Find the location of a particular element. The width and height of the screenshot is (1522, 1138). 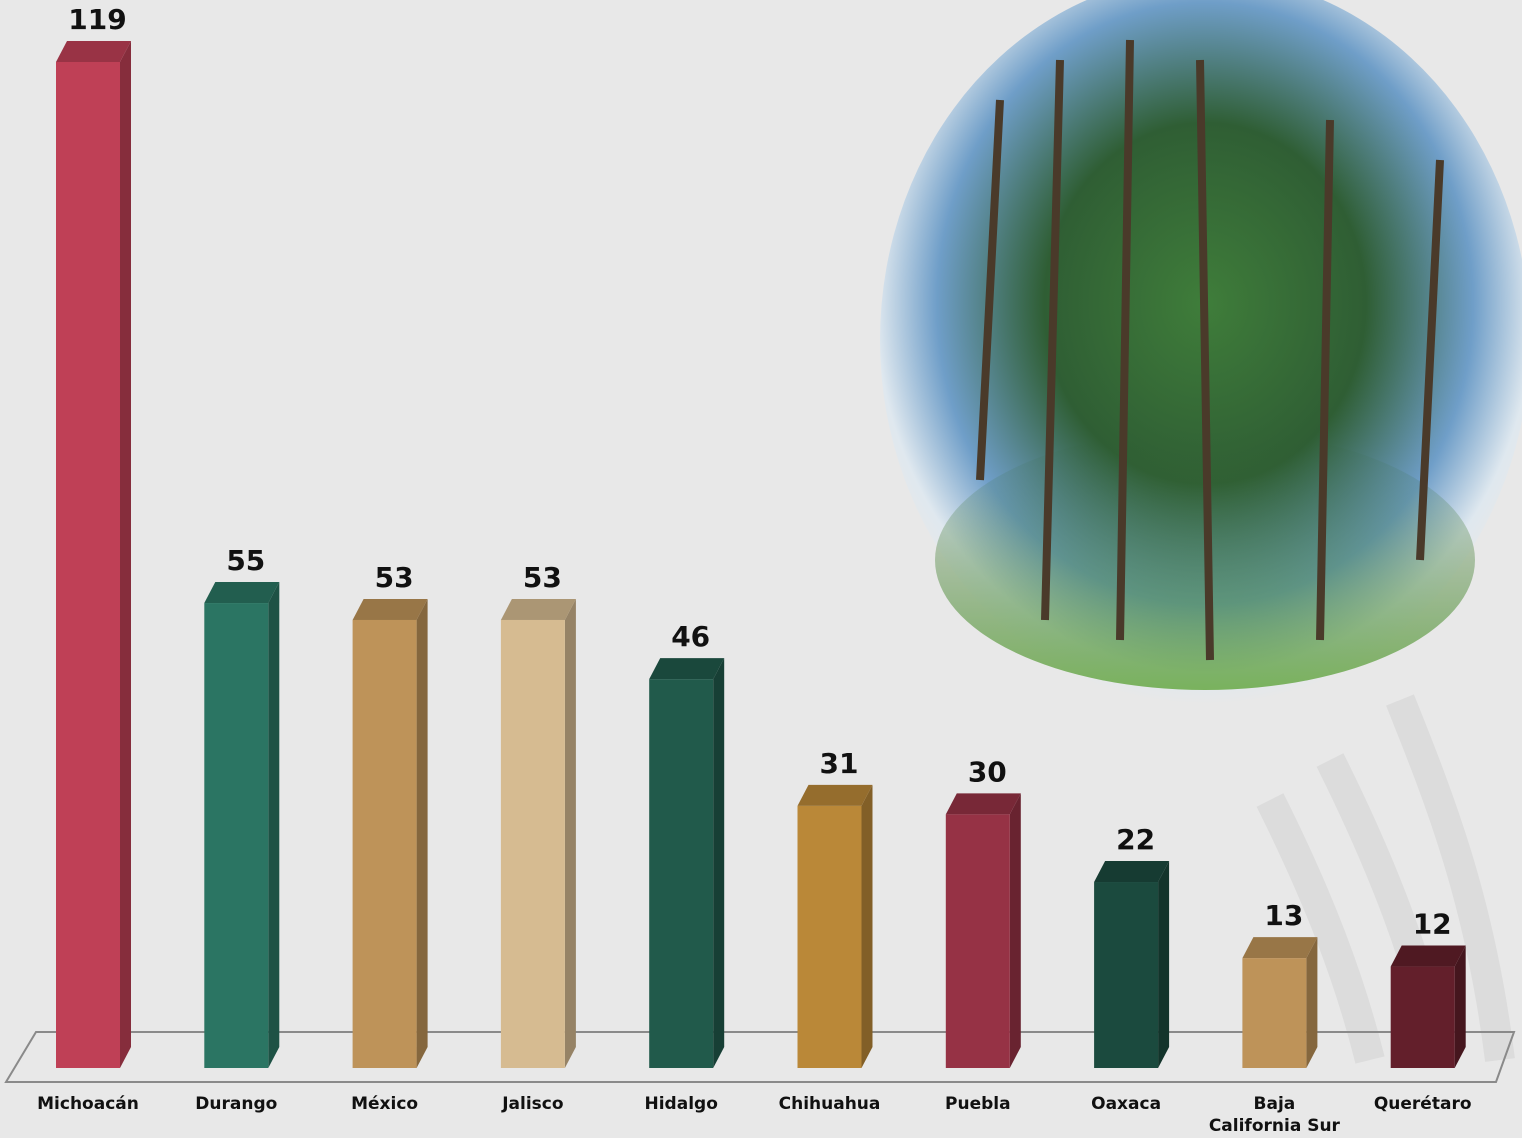

x-tick-label: Oaxaca is located at coordinates (1126, 1104).